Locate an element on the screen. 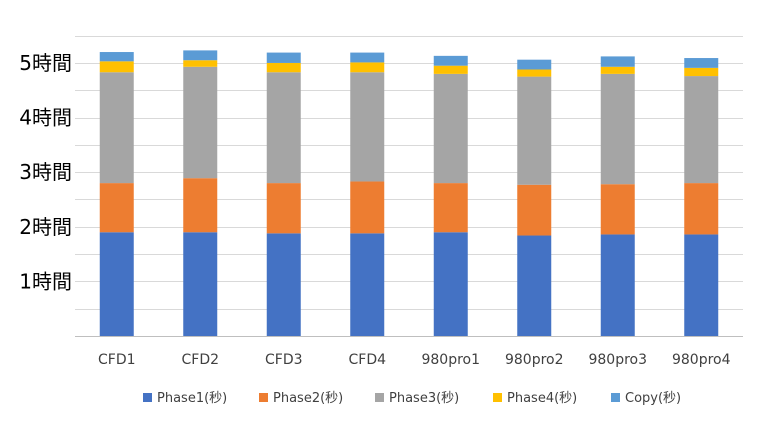 The height and width of the screenshot is (432, 766). x-tick-label: 980pro3 is located at coordinates (617, 360).